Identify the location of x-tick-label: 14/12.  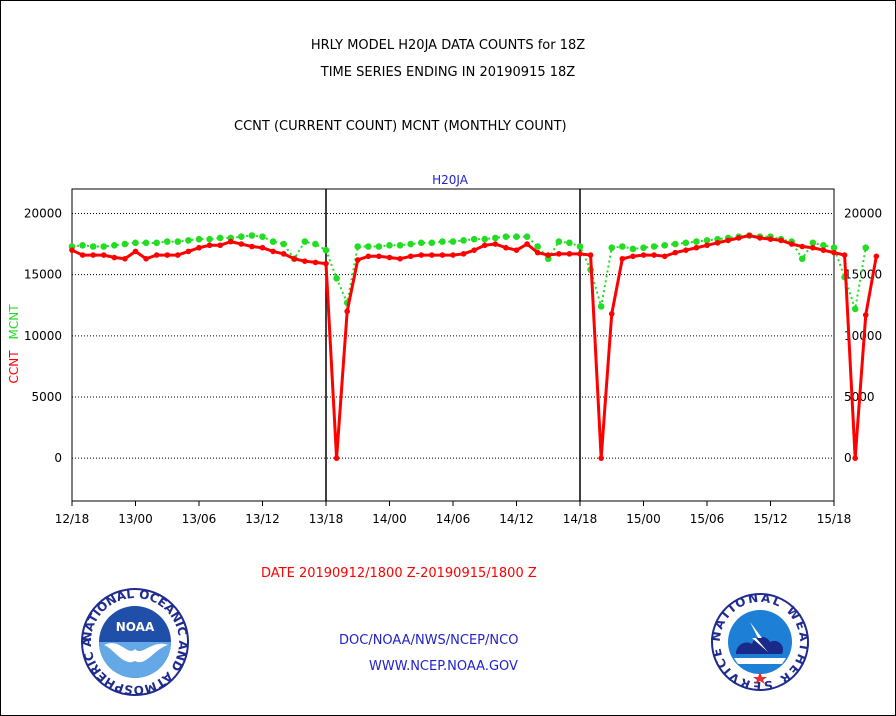
(516, 519).